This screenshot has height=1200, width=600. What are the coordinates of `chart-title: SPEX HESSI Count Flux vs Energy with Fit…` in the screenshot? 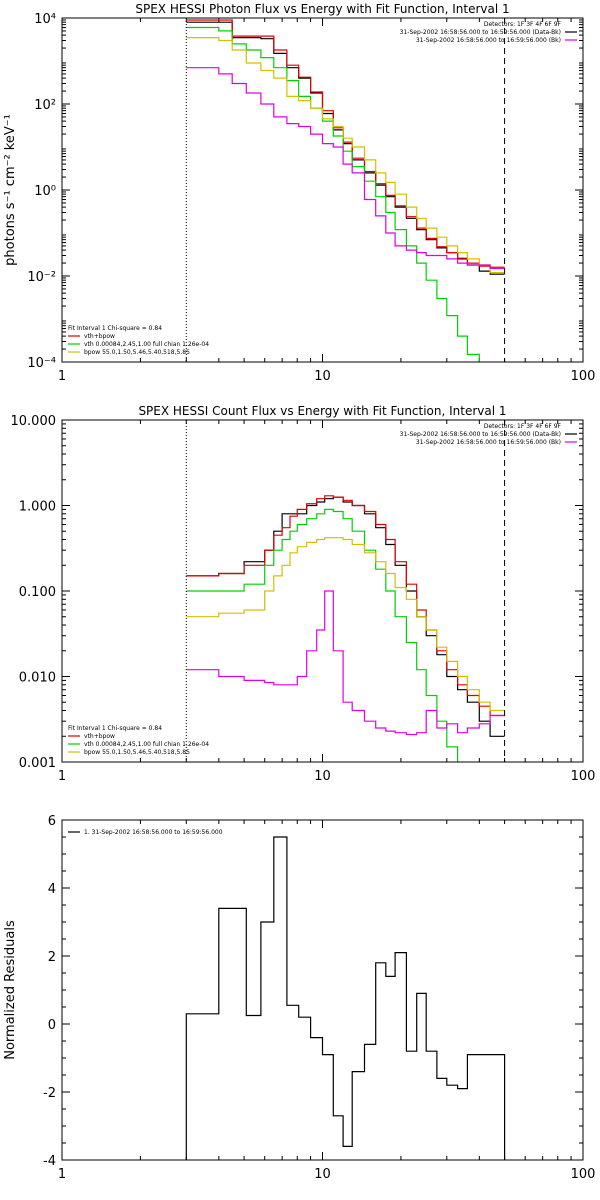 It's located at (322, 411).